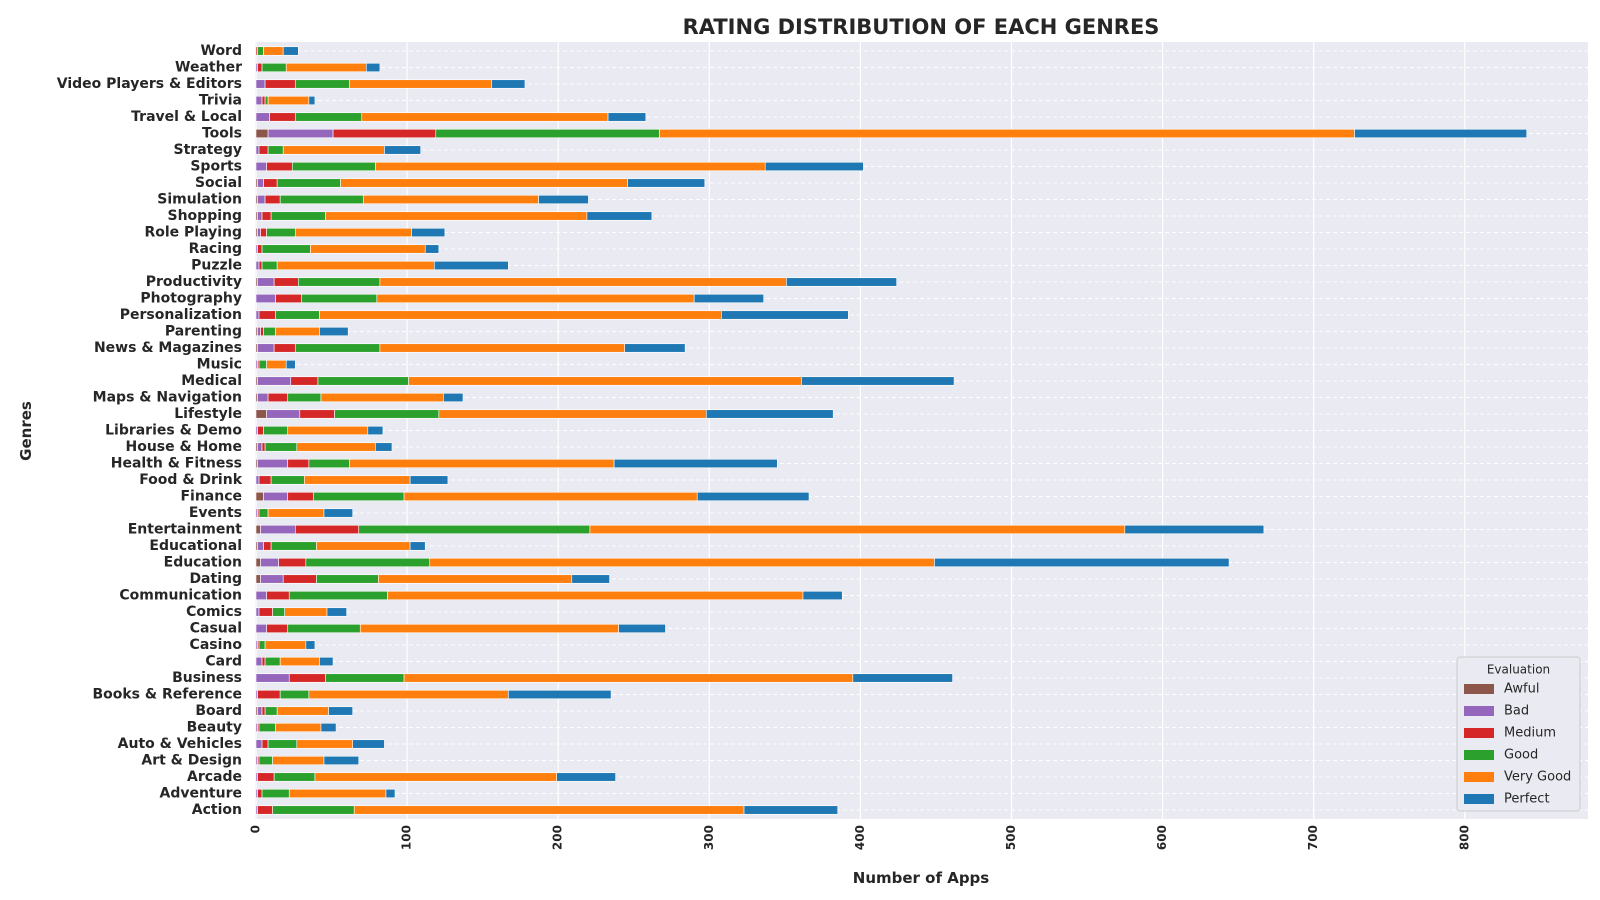  Describe the element at coordinates (1479, 777) in the screenshot. I see `legend-swatch` at that location.